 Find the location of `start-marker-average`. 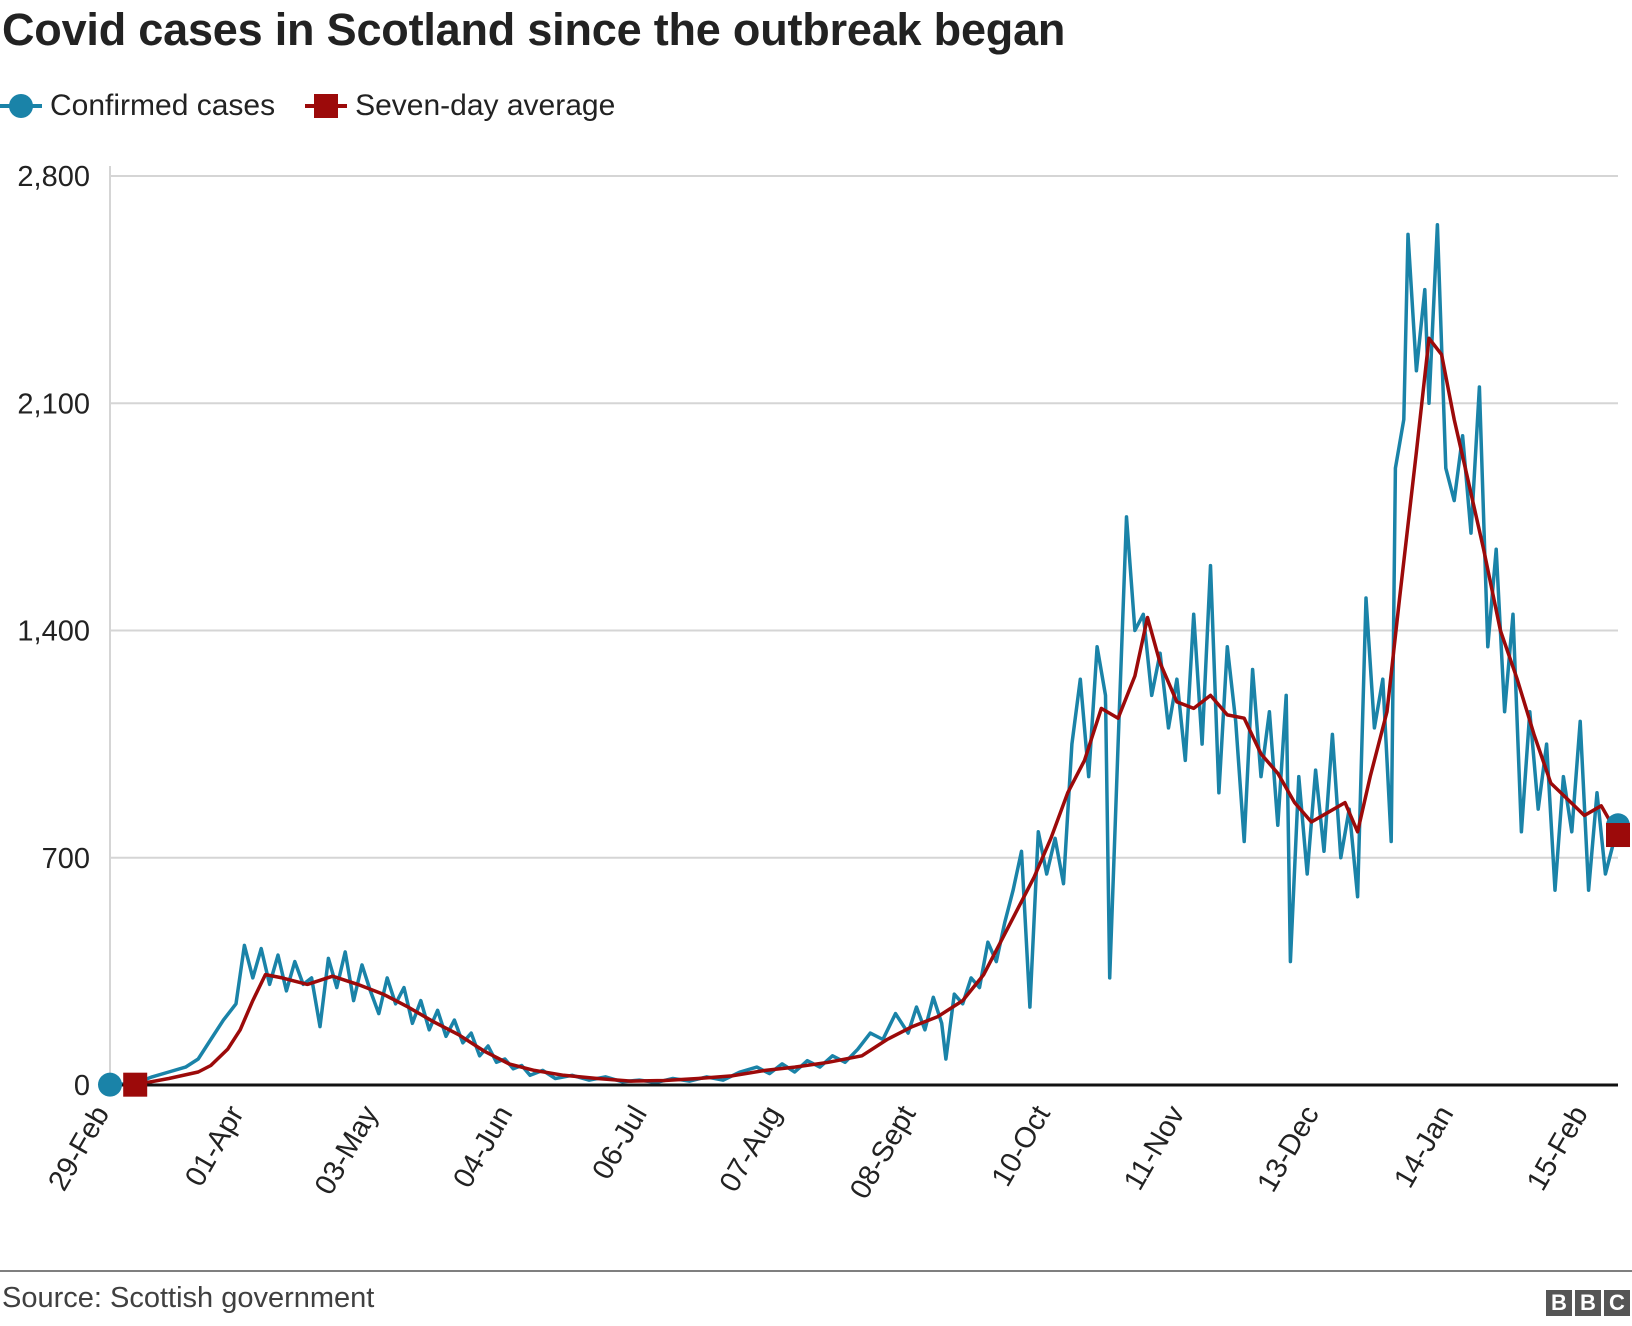

start-marker-average is located at coordinates (135, 1084).